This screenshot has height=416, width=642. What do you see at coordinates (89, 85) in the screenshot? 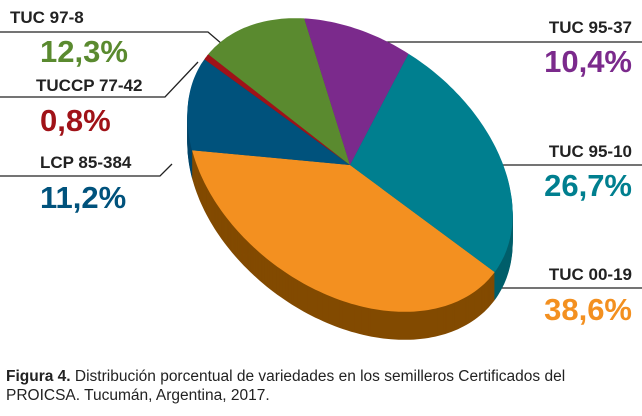
I see `label-tuccp-77-42: TUCCP 77-42` at bounding box center [89, 85].